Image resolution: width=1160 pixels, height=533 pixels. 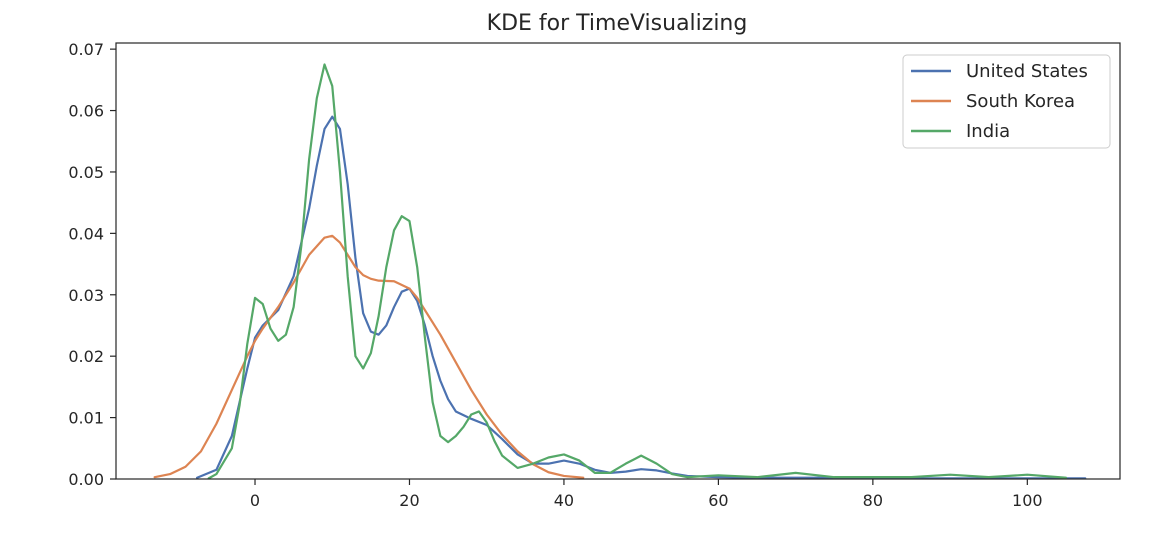 I want to click on y-tick-label: 0.07, so click(x=86, y=49).